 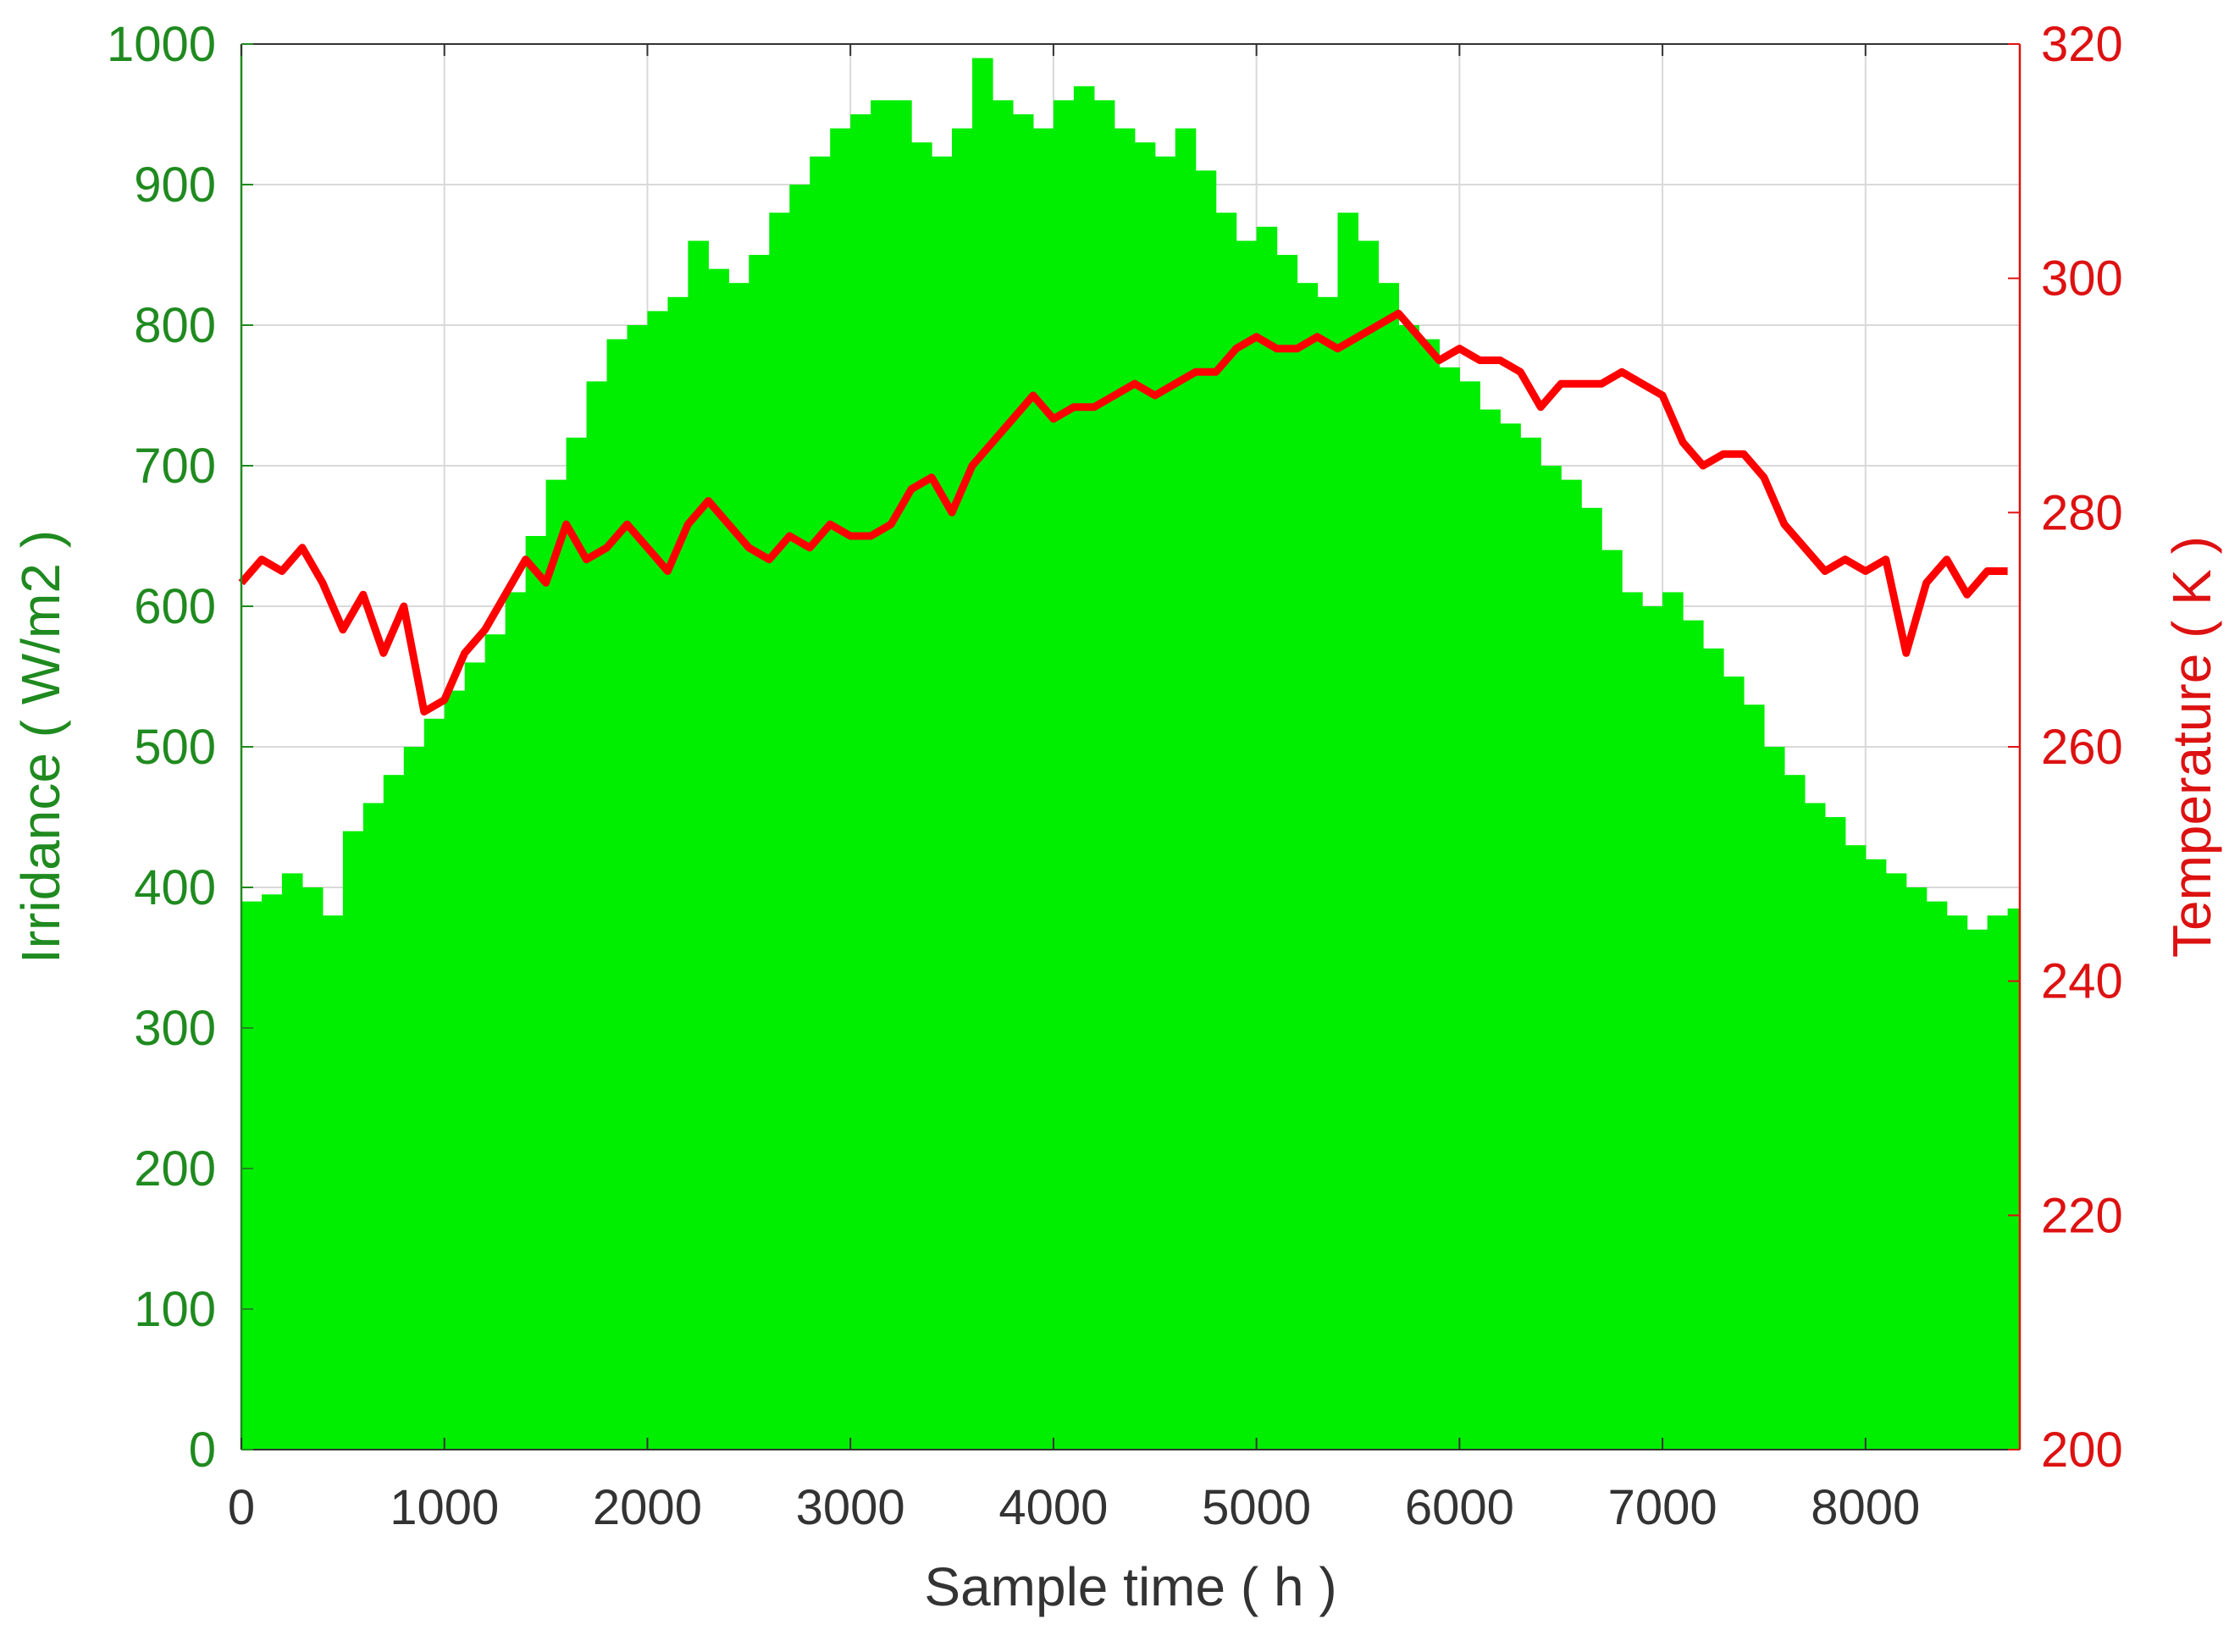 What do you see at coordinates (175, 185) in the screenshot?
I see `y-left-tick-label: 900` at bounding box center [175, 185].